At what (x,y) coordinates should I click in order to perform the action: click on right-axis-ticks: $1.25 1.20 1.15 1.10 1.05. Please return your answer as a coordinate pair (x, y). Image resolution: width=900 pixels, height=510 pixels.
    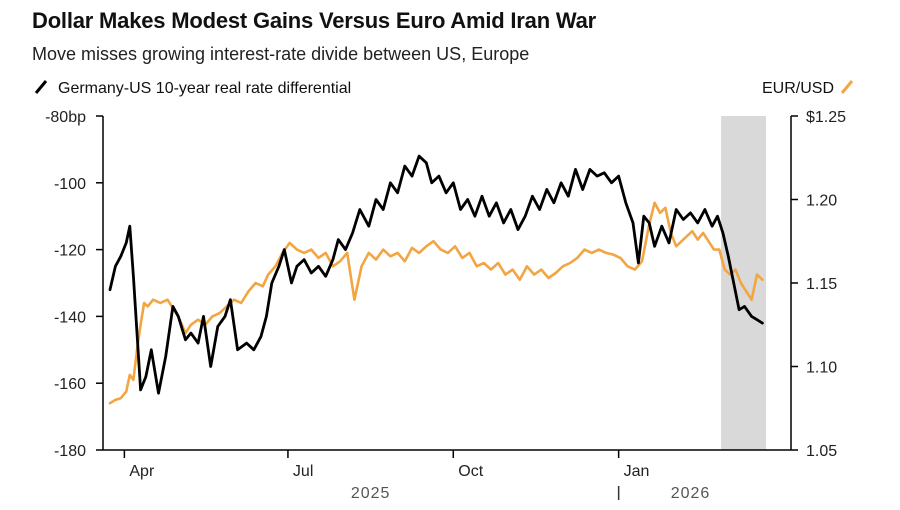
    Looking at the image, I should click on (818, 284).